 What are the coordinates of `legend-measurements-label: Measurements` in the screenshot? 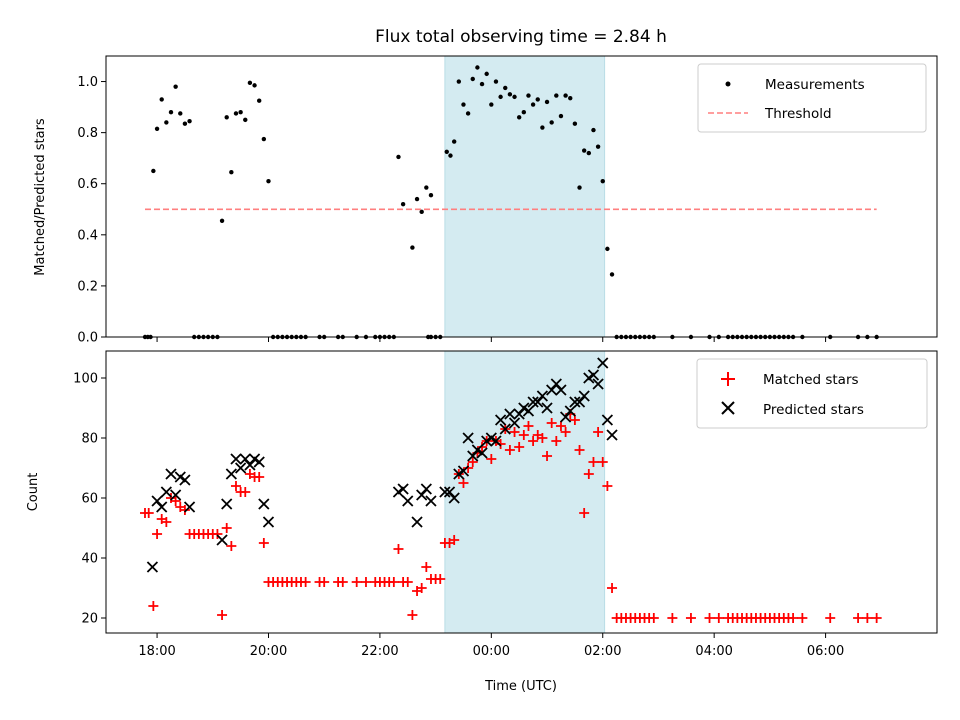 It's located at (815, 85).